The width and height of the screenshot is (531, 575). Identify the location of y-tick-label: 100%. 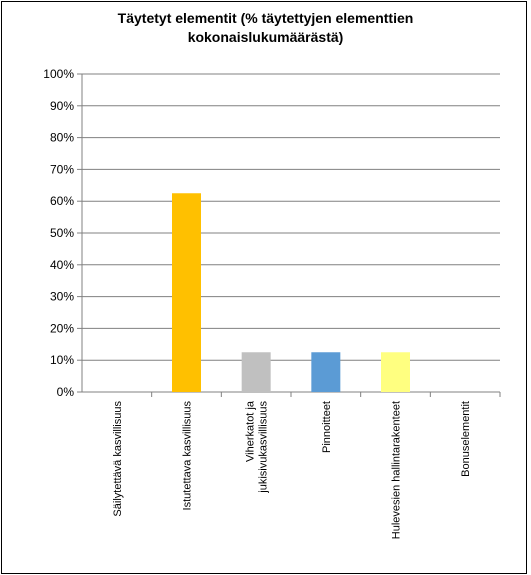
(58, 74).